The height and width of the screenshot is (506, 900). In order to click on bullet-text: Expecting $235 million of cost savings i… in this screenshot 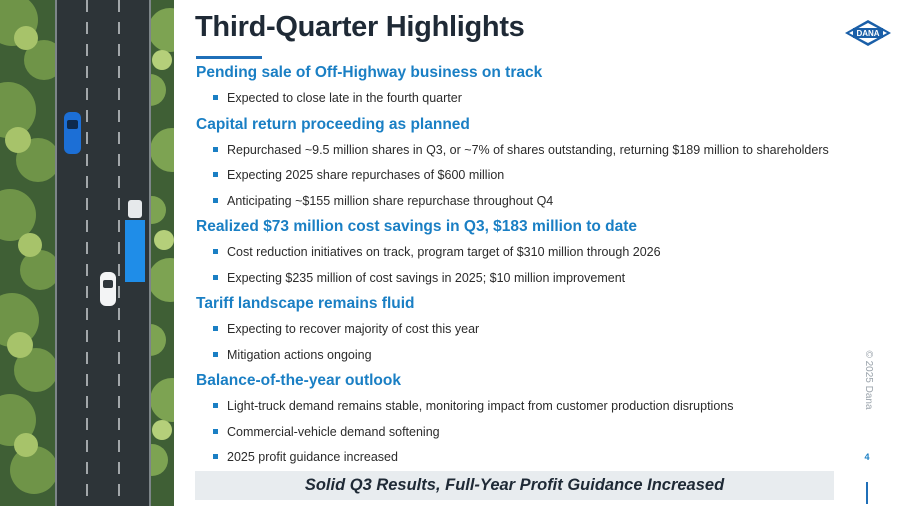, I will do `click(426, 277)`.